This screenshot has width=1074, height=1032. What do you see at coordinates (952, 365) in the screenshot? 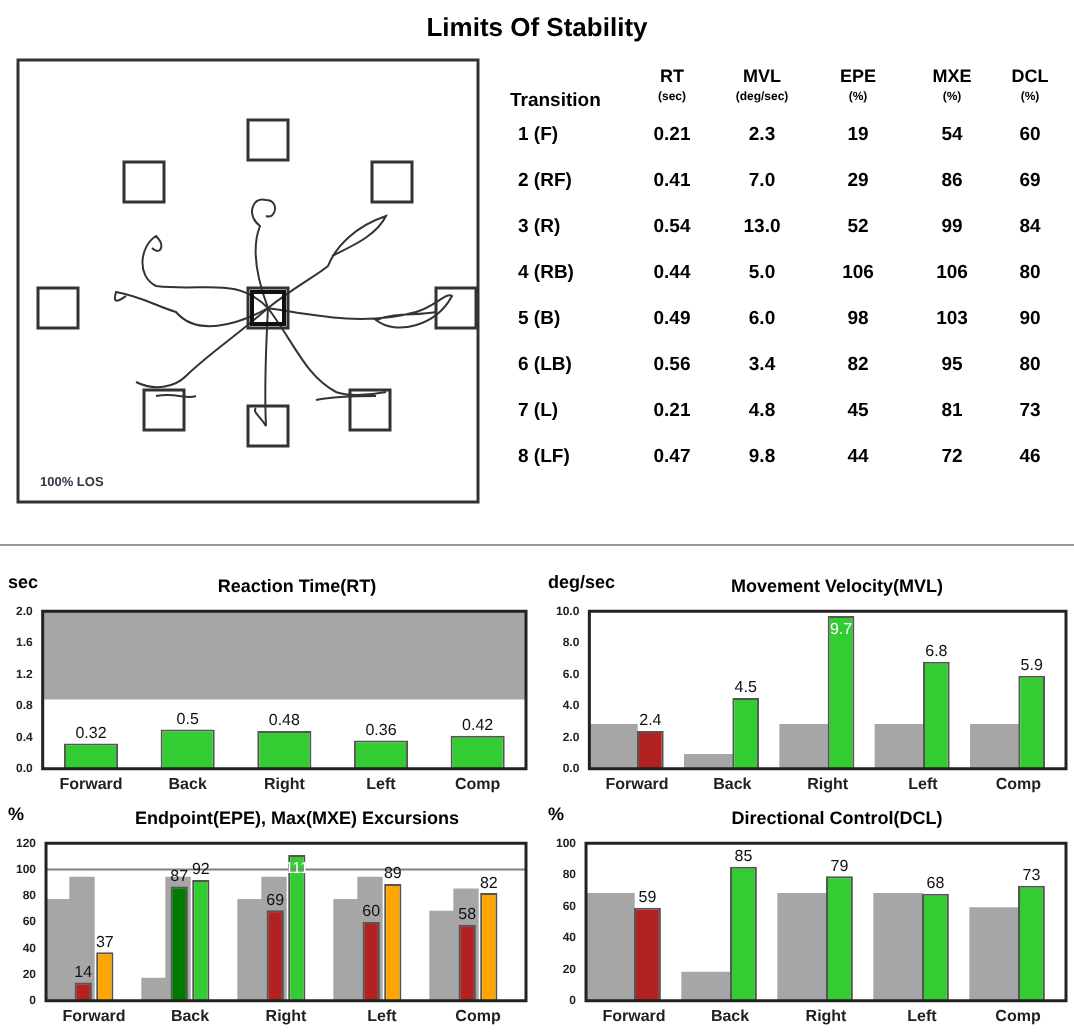
I see `data-label: 95` at bounding box center [952, 365].